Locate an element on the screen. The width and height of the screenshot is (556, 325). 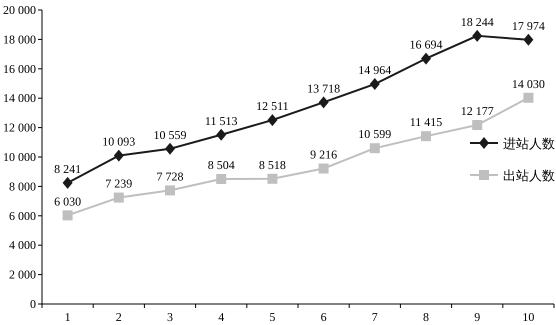
ytick: 6 000 is located at coordinates (22, 215).